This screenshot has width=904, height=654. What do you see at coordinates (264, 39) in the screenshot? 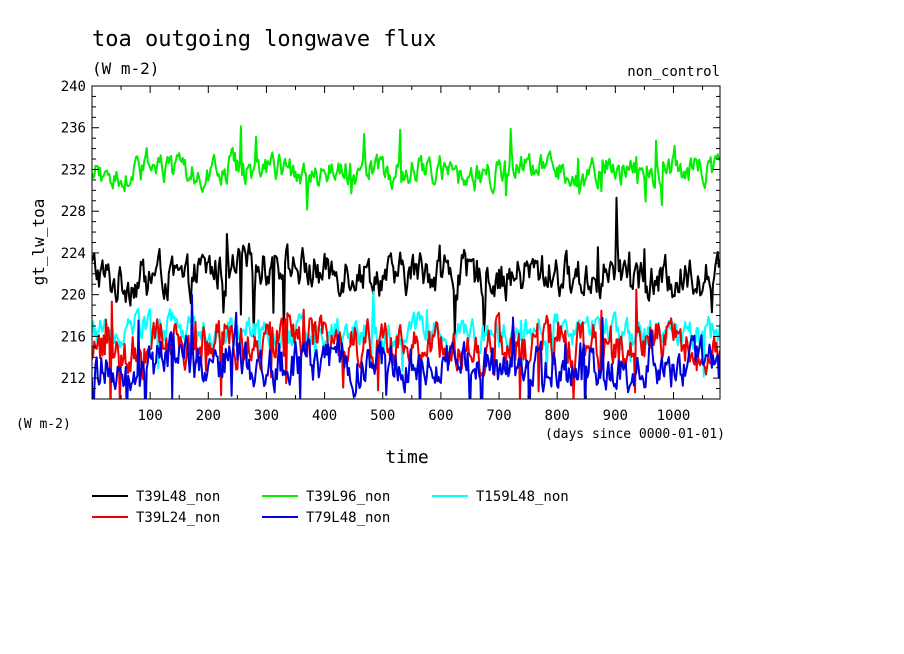
I see `chart-title: toa outgoing longwave flux` at bounding box center [264, 39].